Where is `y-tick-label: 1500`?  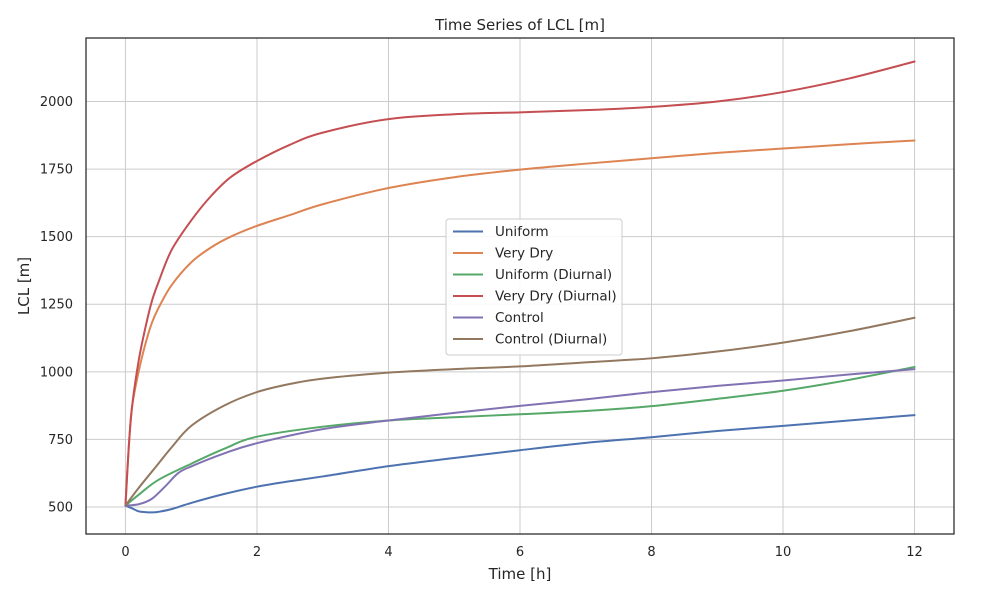 y-tick-label: 1500 is located at coordinates (56, 237).